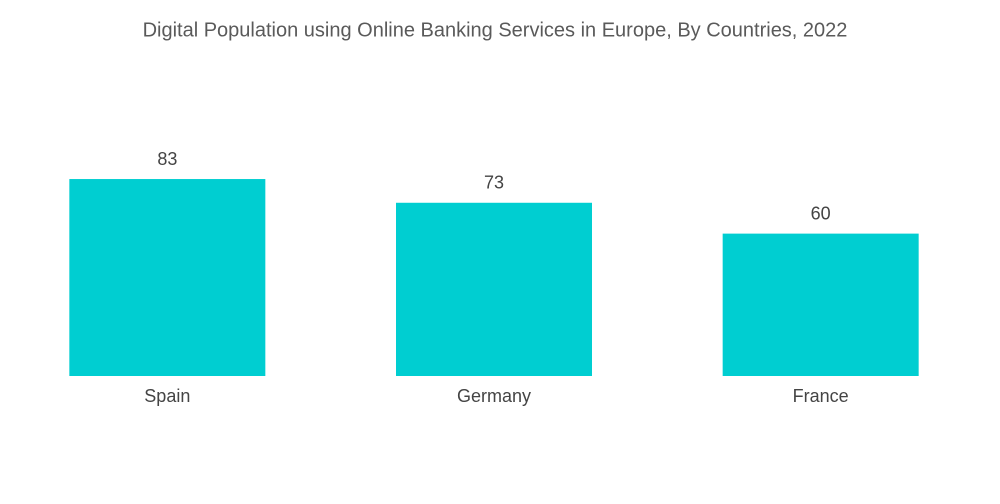 This screenshot has width=1000, height=504. Describe the element at coordinates (821, 396) in the screenshot. I see `x-tick-label: France` at that location.